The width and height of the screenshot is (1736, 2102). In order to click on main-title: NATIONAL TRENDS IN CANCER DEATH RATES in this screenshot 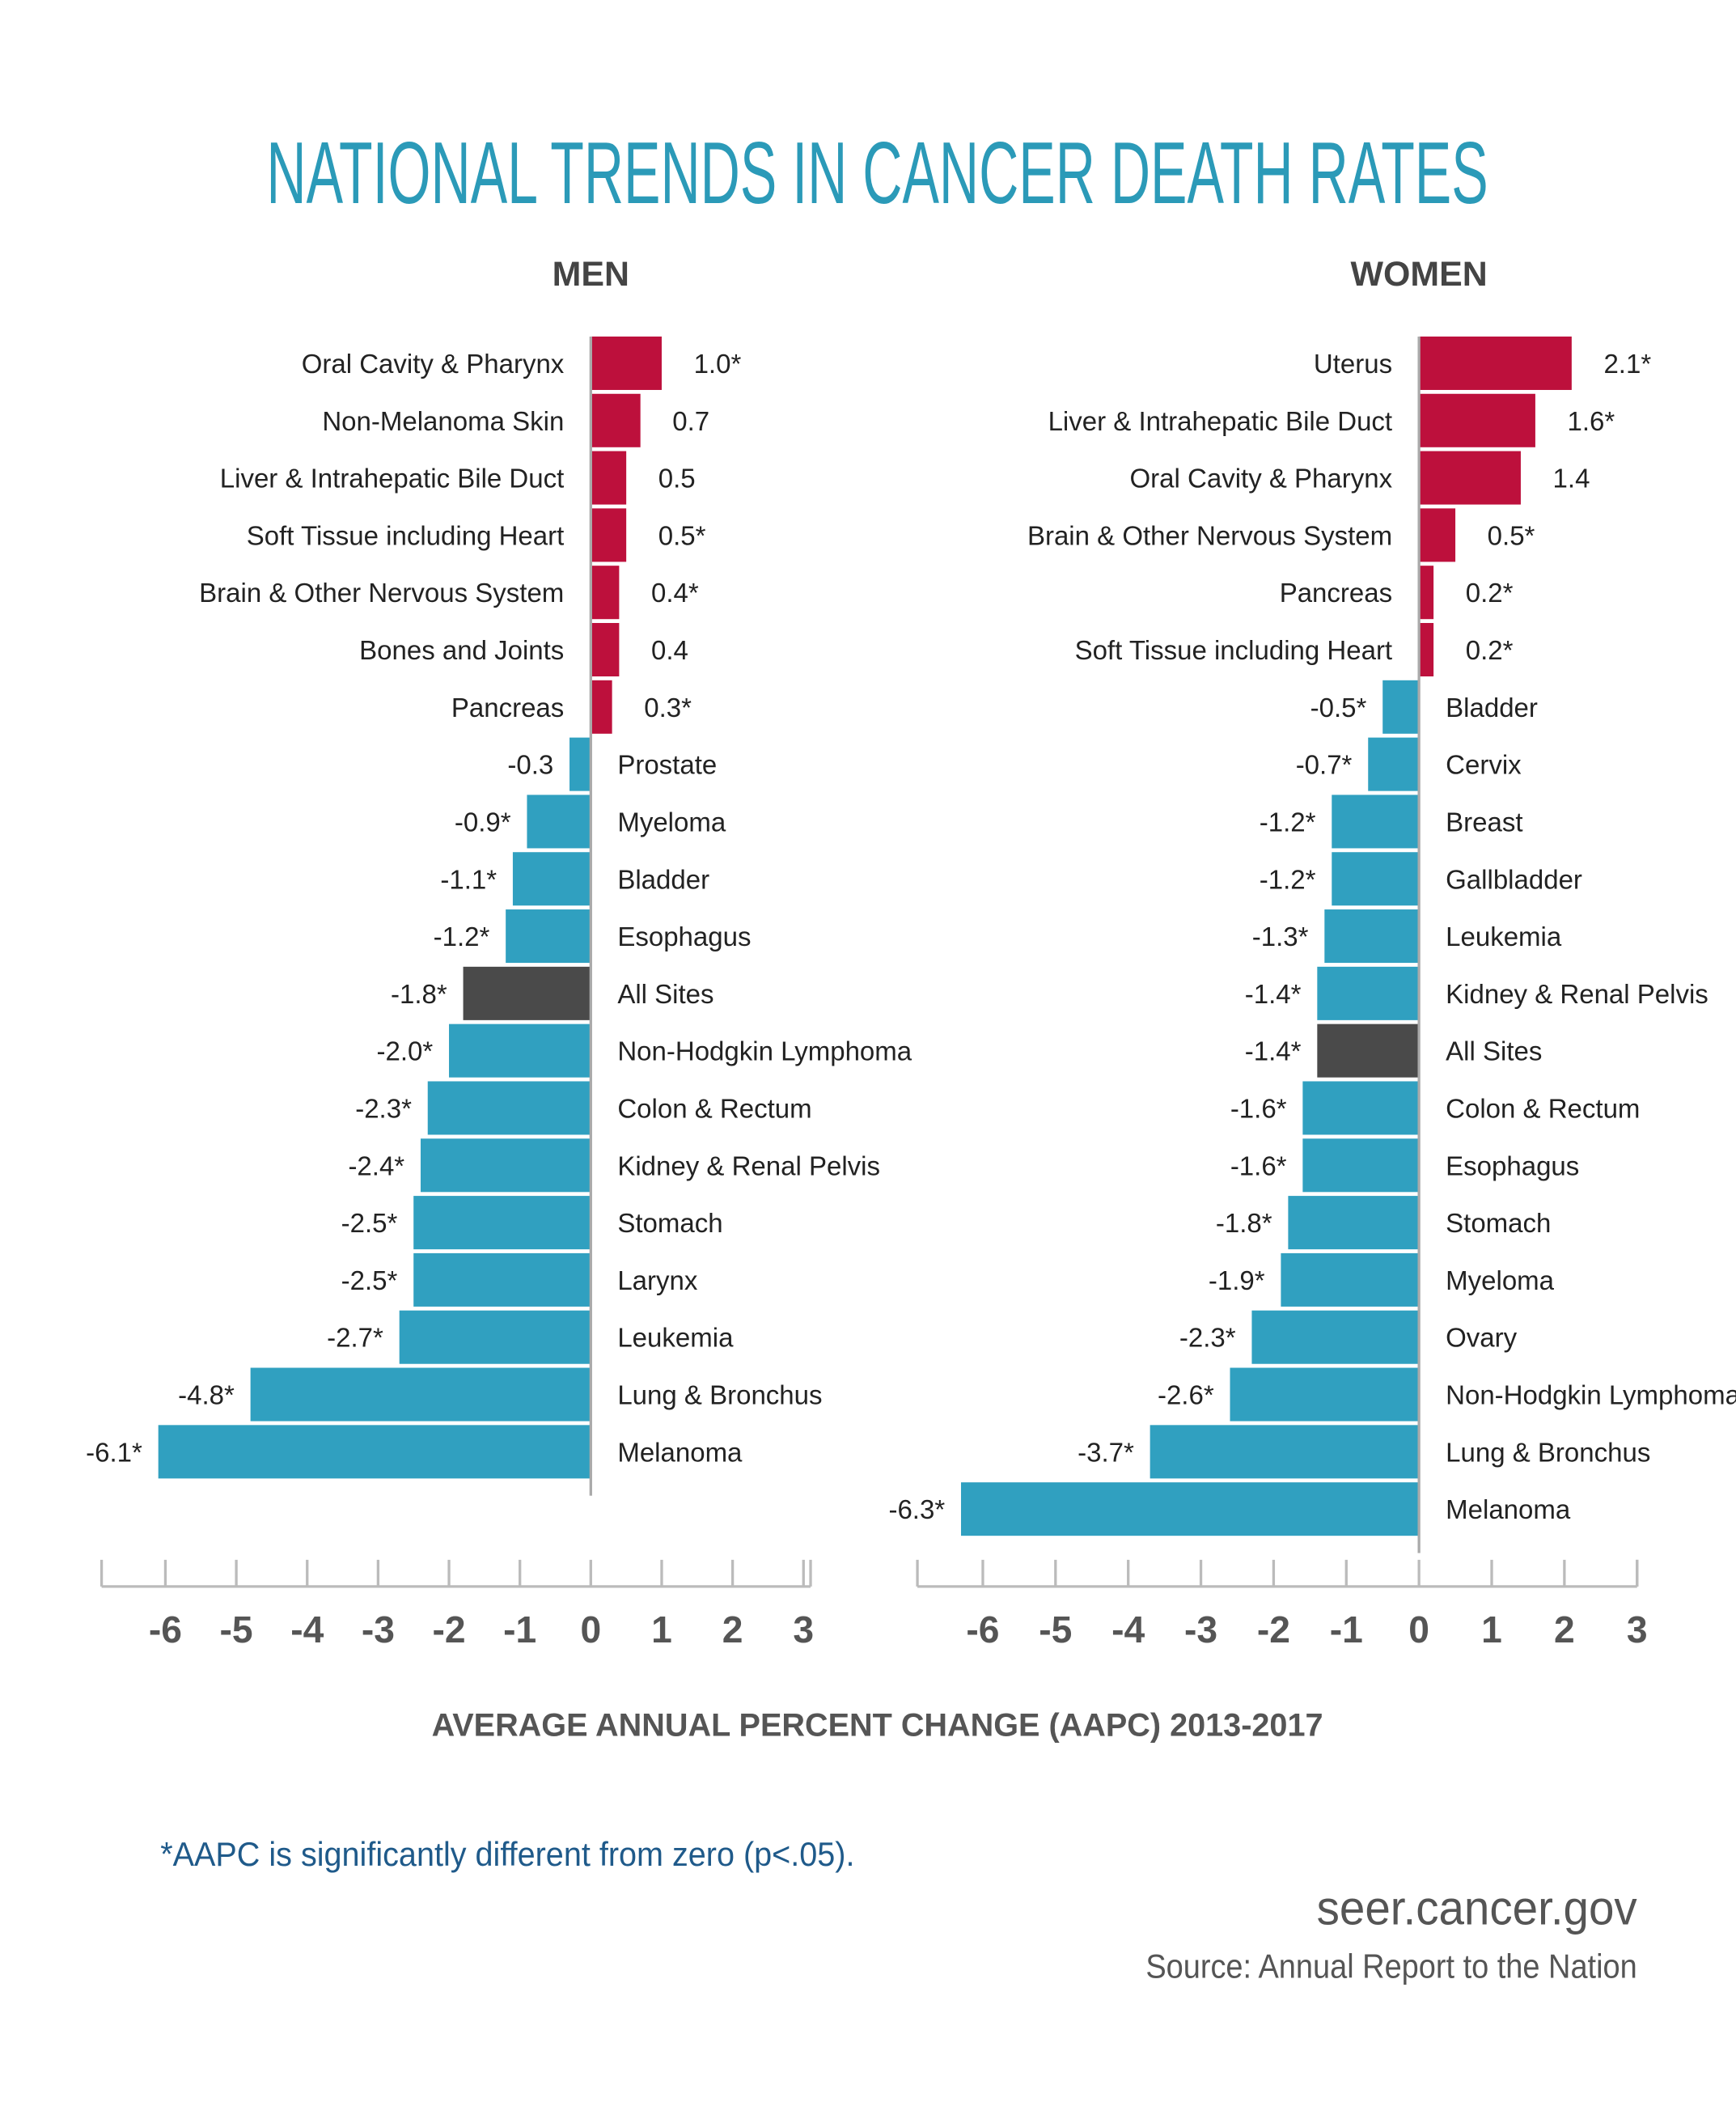, I will do `click(877, 173)`.